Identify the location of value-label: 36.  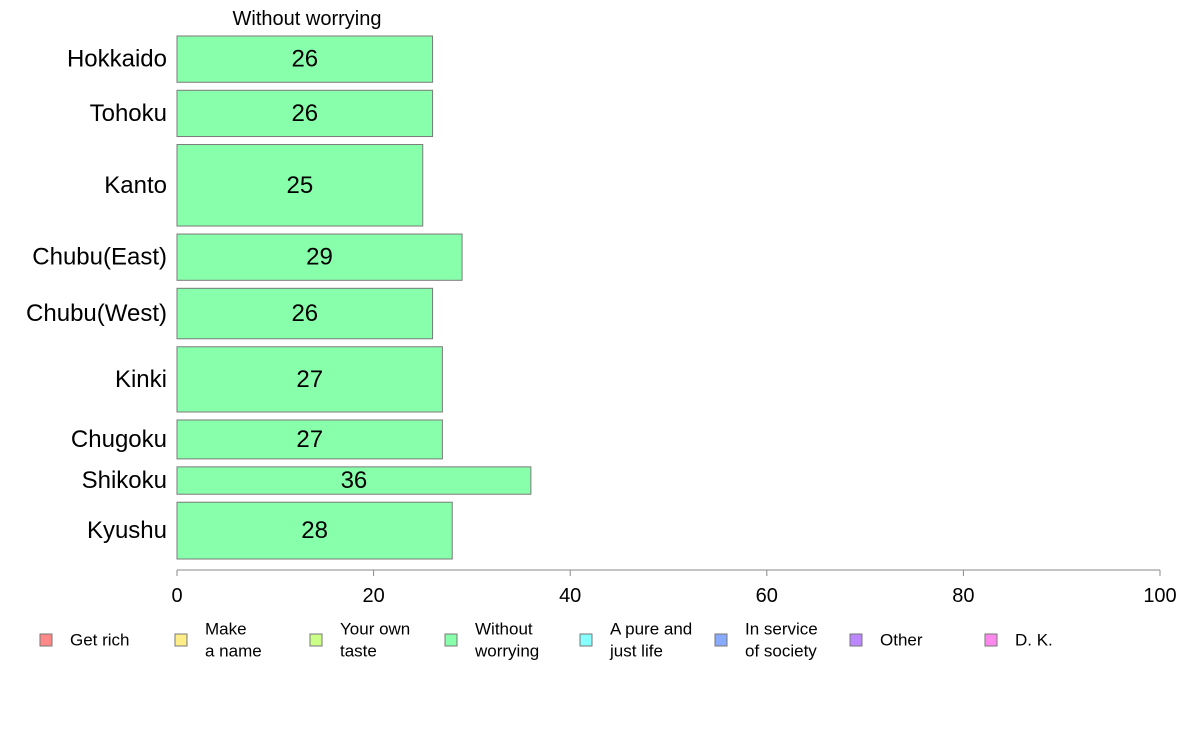
(354, 480).